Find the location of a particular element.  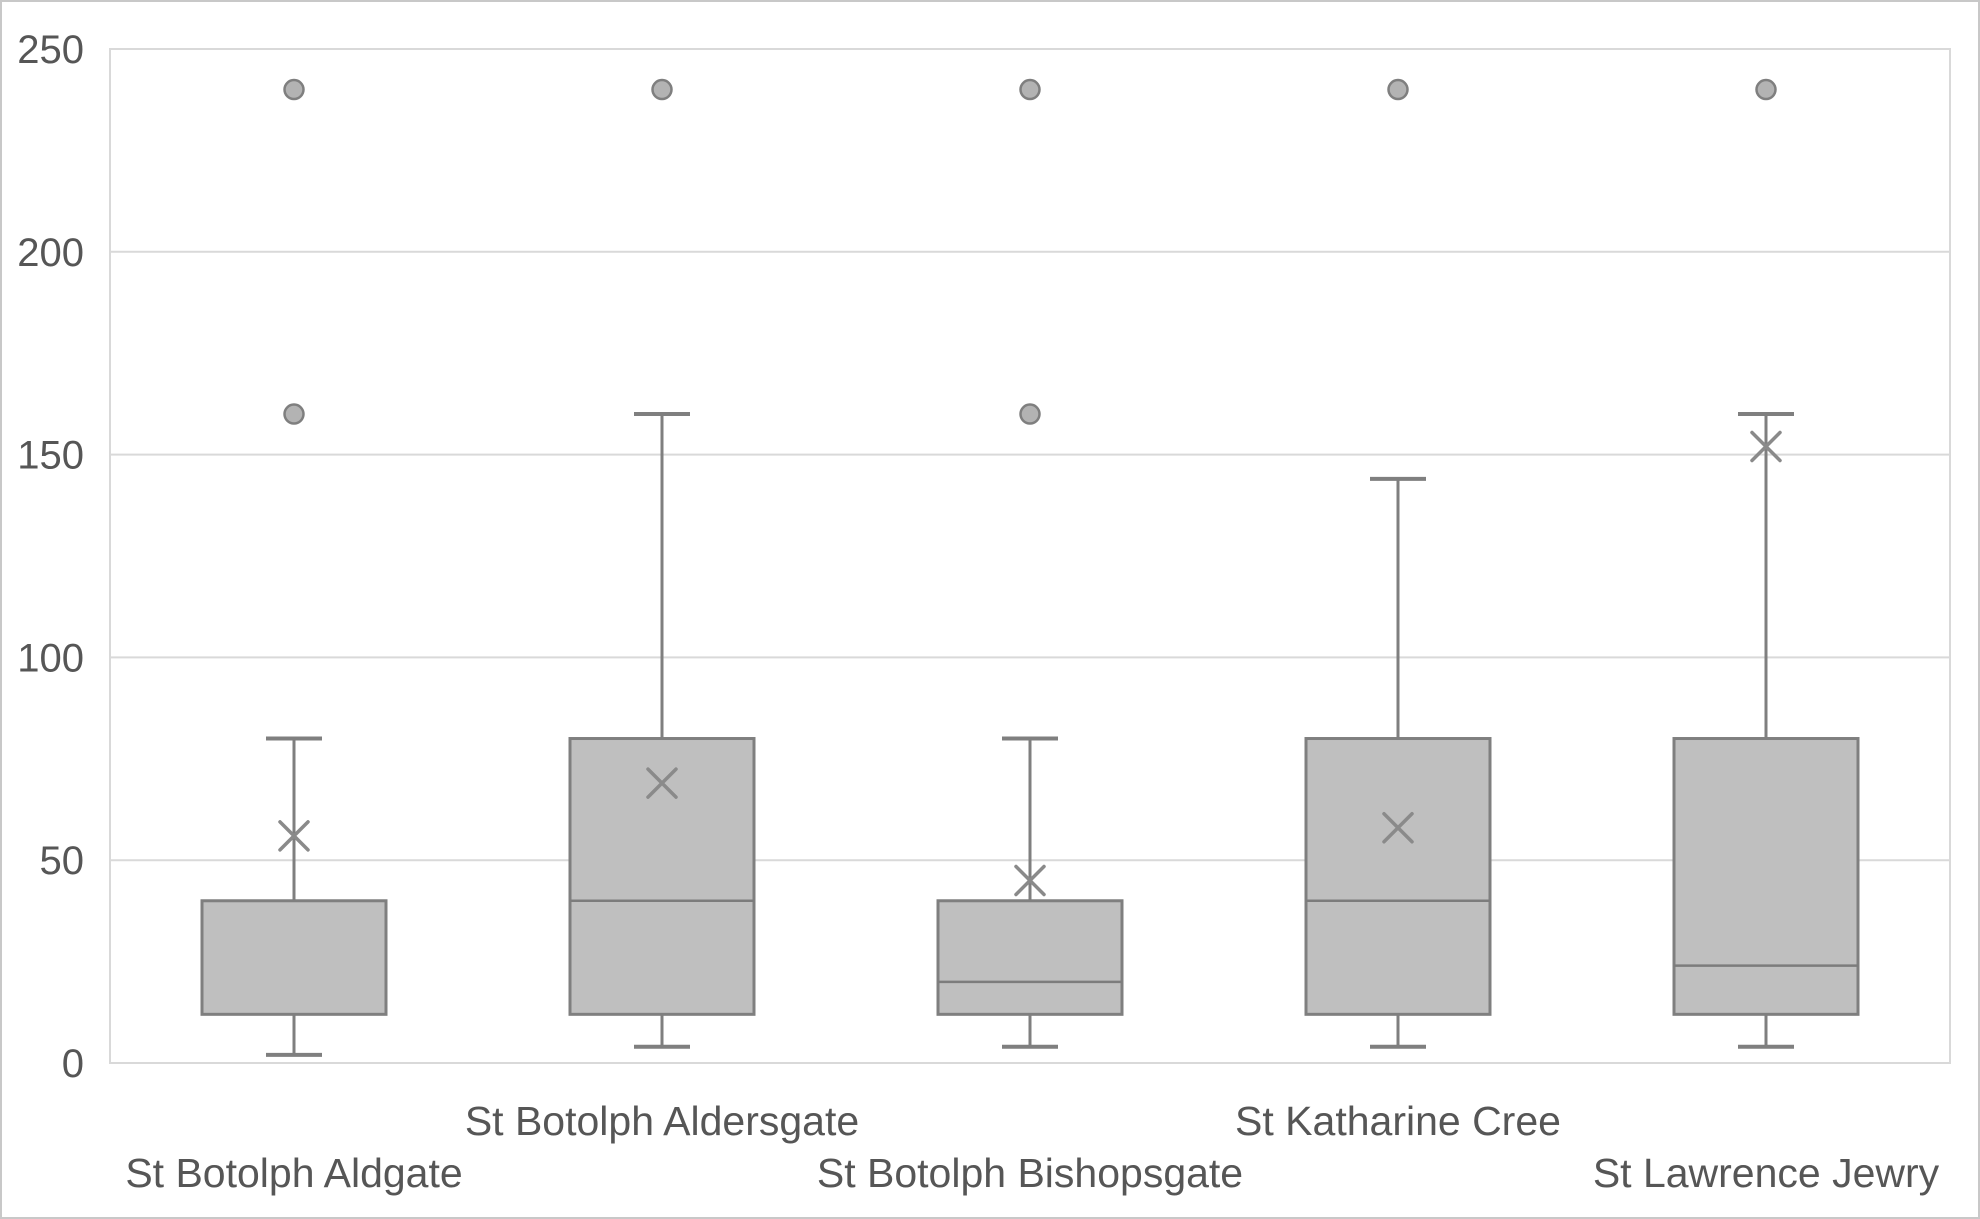

y-tick-label: 100 is located at coordinates (50, 658).